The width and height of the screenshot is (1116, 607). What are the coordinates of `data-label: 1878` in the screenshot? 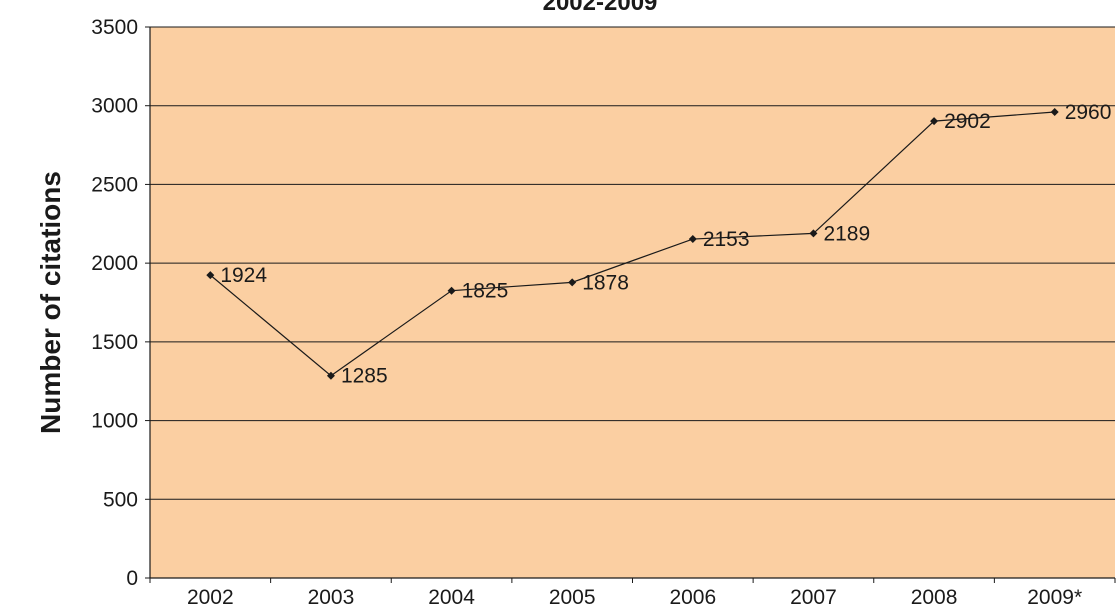 It's located at (605, 282).